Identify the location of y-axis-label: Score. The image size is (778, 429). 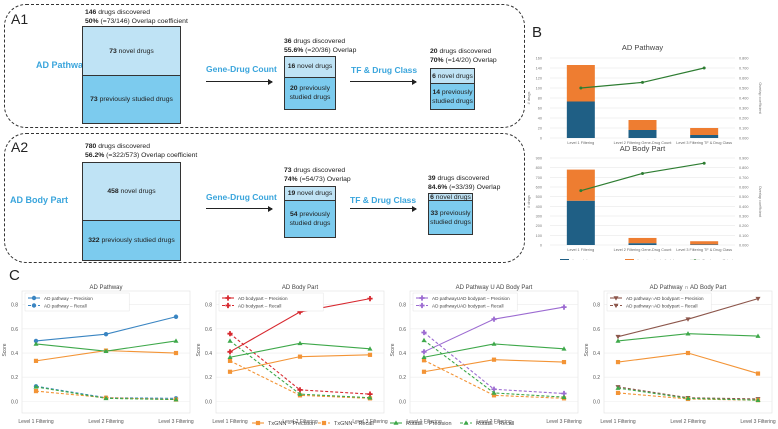
(5, 349).